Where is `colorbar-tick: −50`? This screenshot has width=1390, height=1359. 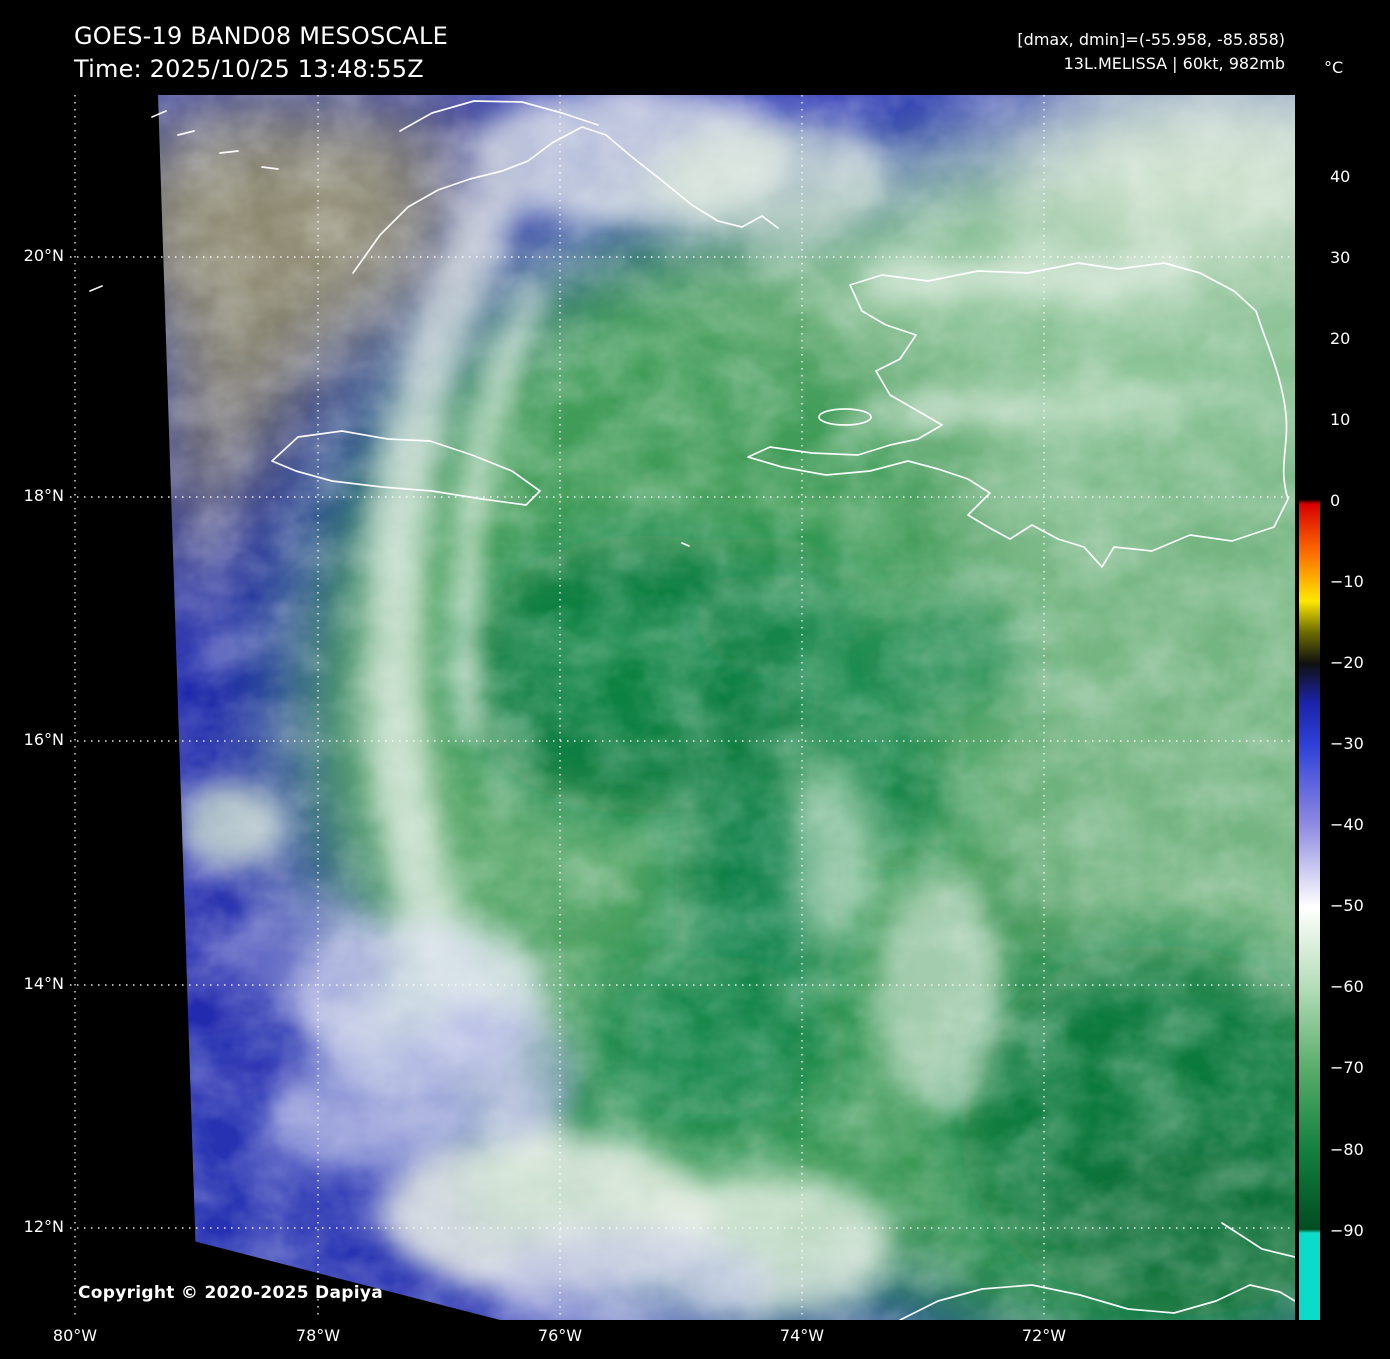 colorbar-tick: −50 is located at coordinates (1347, 905).